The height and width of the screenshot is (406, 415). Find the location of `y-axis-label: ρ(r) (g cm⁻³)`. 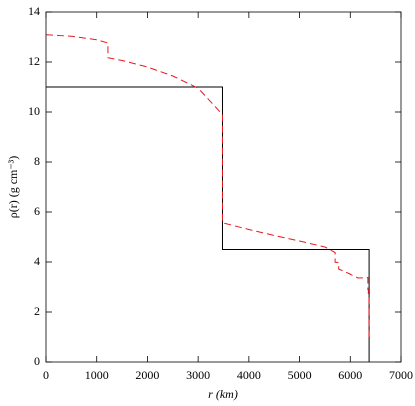

y-axis-label: ρ(r) (g cm⁻³) is located at coordinates (13, 187).